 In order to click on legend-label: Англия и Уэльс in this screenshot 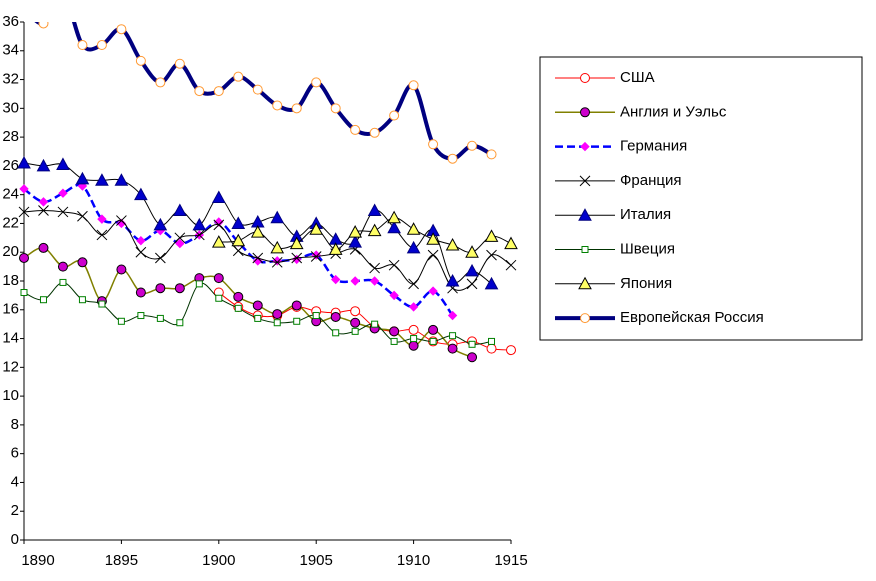, I will do `click(673, 111)`.